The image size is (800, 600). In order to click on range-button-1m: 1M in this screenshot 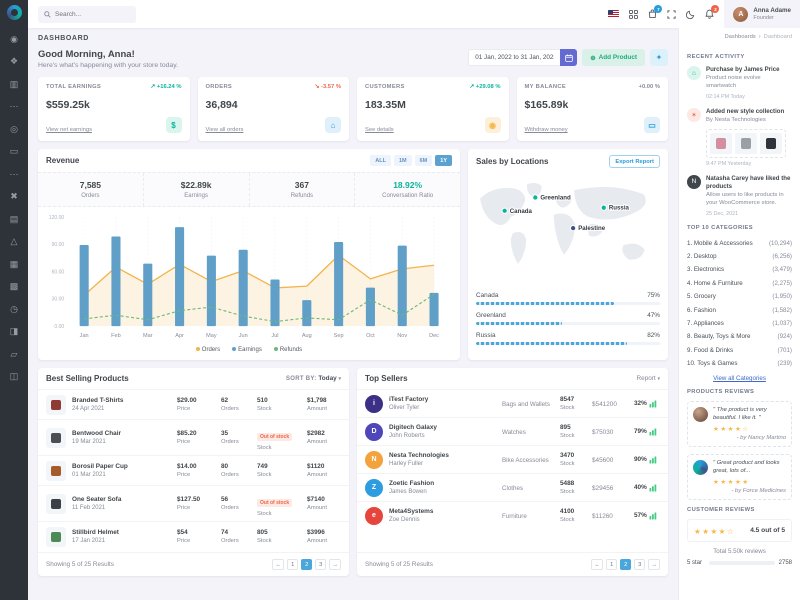, I will do `click(402, 160)`.